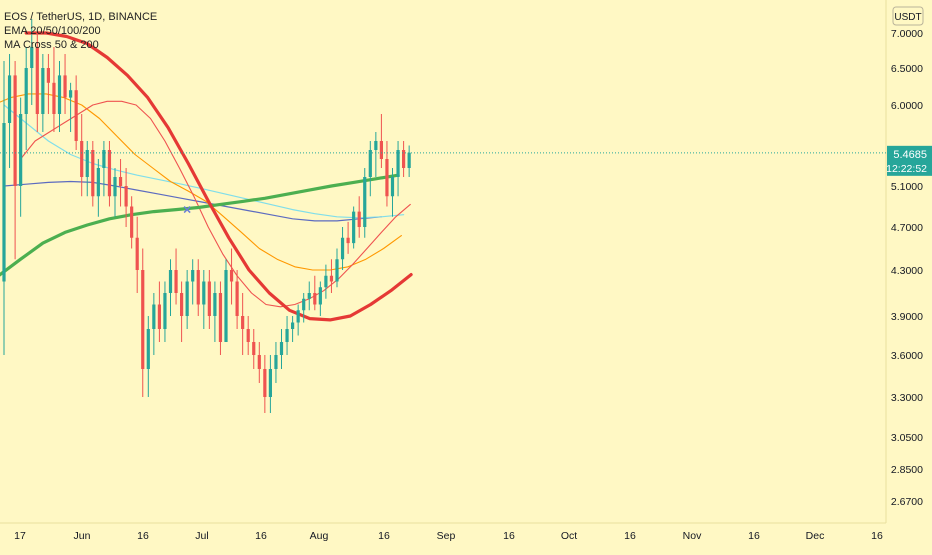 The image size is (932, 555). Describe the element at coordinates (907, 470) in the screenshot. I see `y-tick-label: 2.8500` at that location.